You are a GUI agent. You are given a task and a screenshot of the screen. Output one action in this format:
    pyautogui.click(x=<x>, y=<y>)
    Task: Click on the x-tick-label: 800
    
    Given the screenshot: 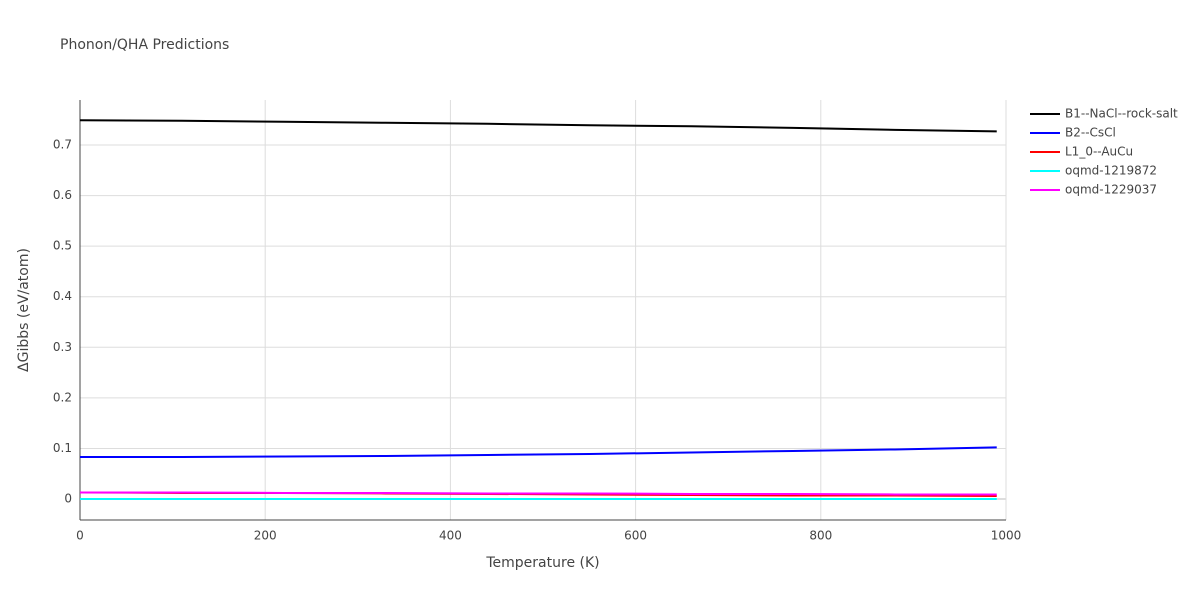 What is the action you would take?
    pyautogui.click(x=820, y=536)
    